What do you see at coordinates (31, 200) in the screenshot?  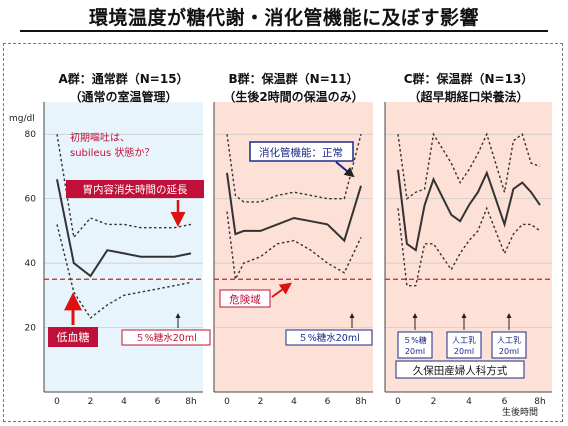 I see `y-tick-label: 60` at bounding box center [31, 200].